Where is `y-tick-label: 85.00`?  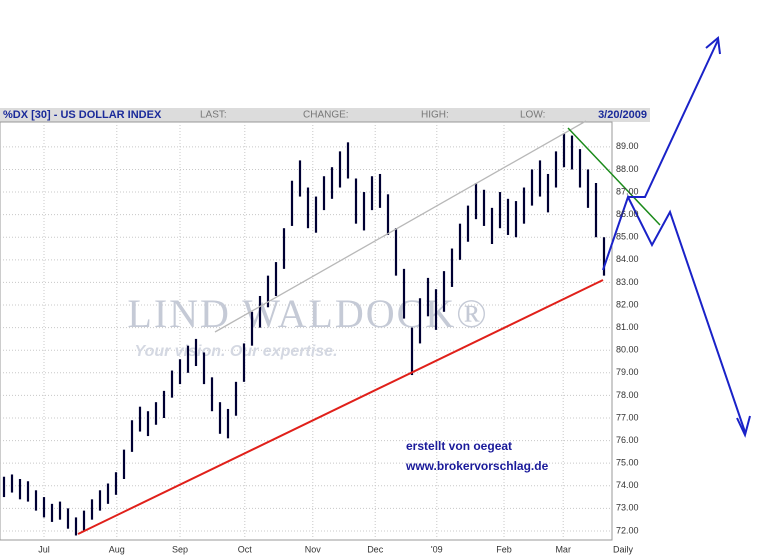
y-tick-label: 85.00 is located at coordinates (627, 237).